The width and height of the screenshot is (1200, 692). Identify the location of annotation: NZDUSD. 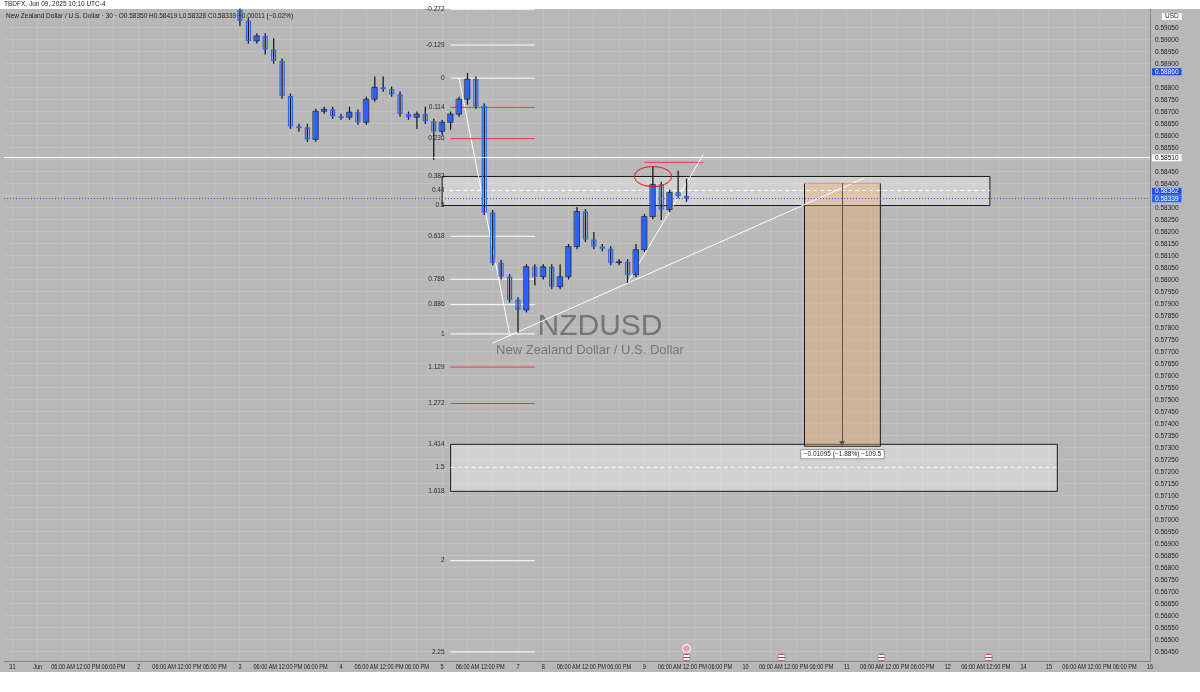
(600, 325).